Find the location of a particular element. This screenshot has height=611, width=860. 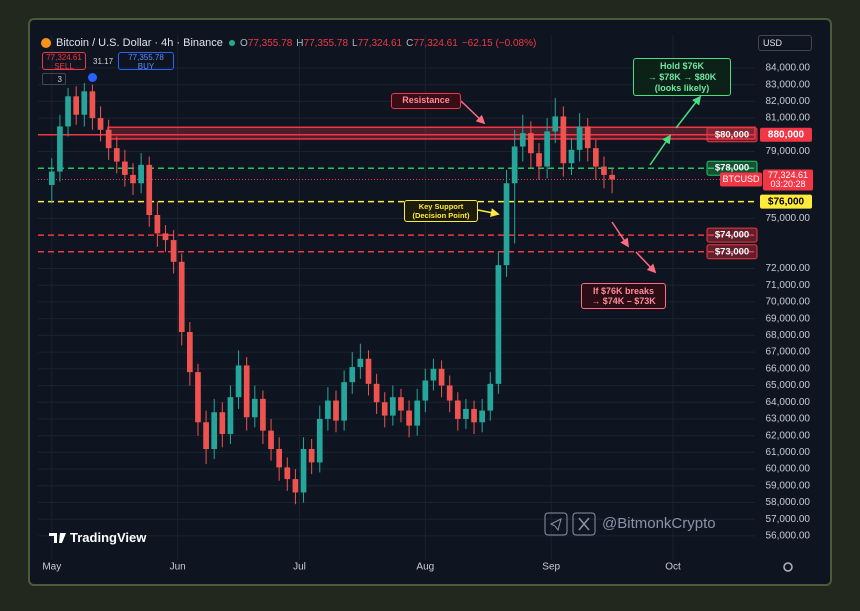

ohlc-change: −62.15 (−0.08%) is located at coordinates (499, 43).